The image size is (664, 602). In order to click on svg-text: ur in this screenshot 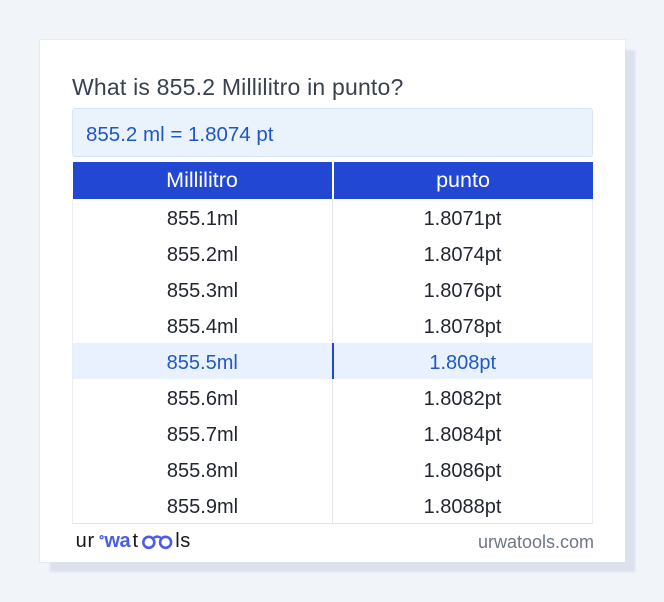, I will do `click(85, 541)`.